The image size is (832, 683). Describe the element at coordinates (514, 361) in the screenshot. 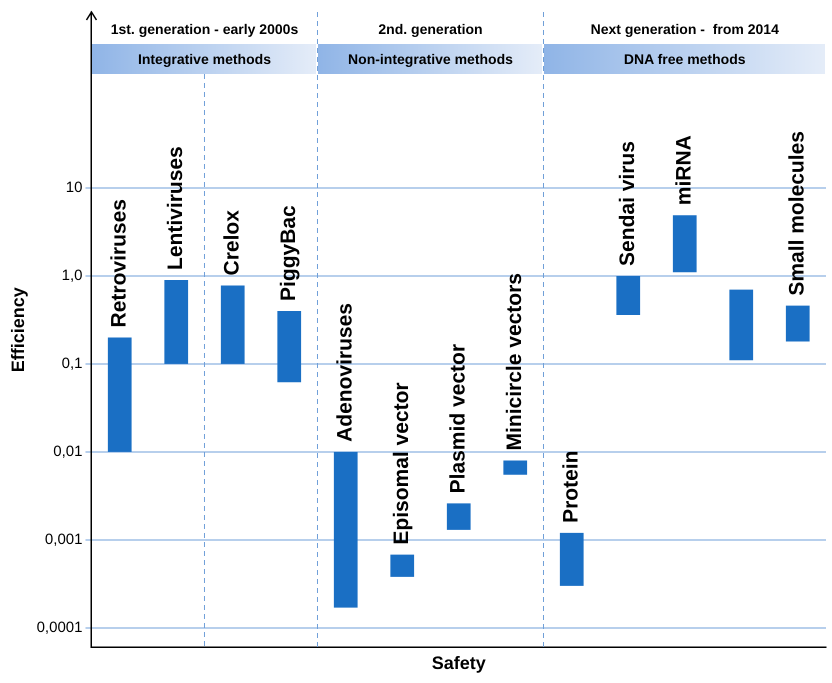

I see `x-tick-label: Minicircle vectors` at that location.